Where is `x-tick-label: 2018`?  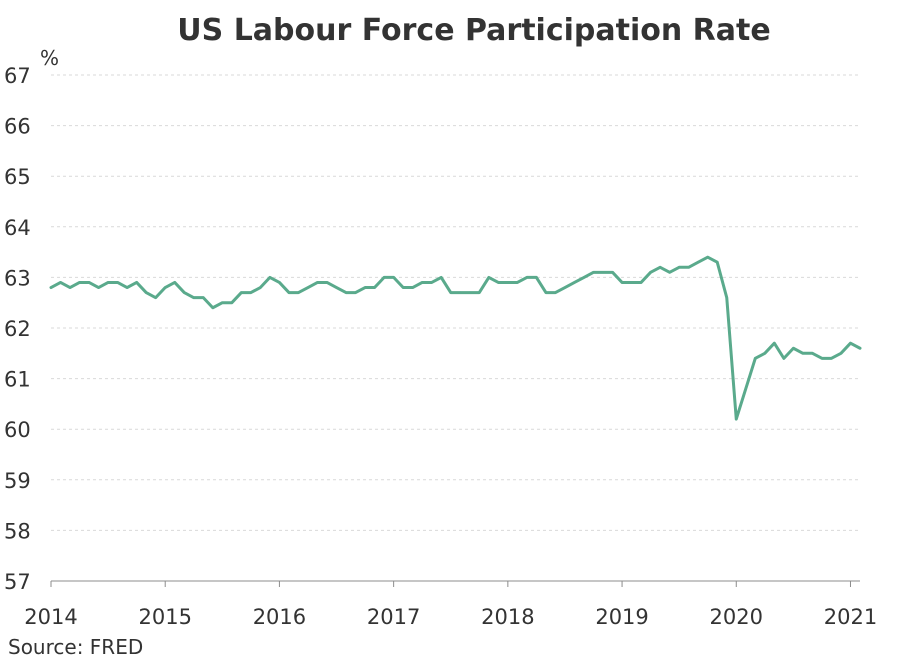
x-tick-label: 2018 is located at coordinates (507, 617).